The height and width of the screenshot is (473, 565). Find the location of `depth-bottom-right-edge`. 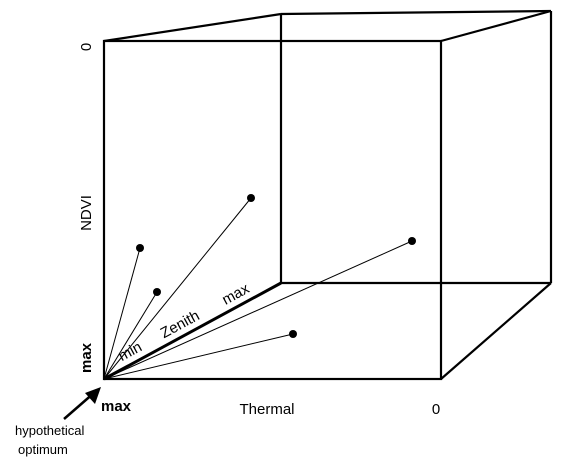

depth-bottom-right-edge is located at coordinates (496, 331).